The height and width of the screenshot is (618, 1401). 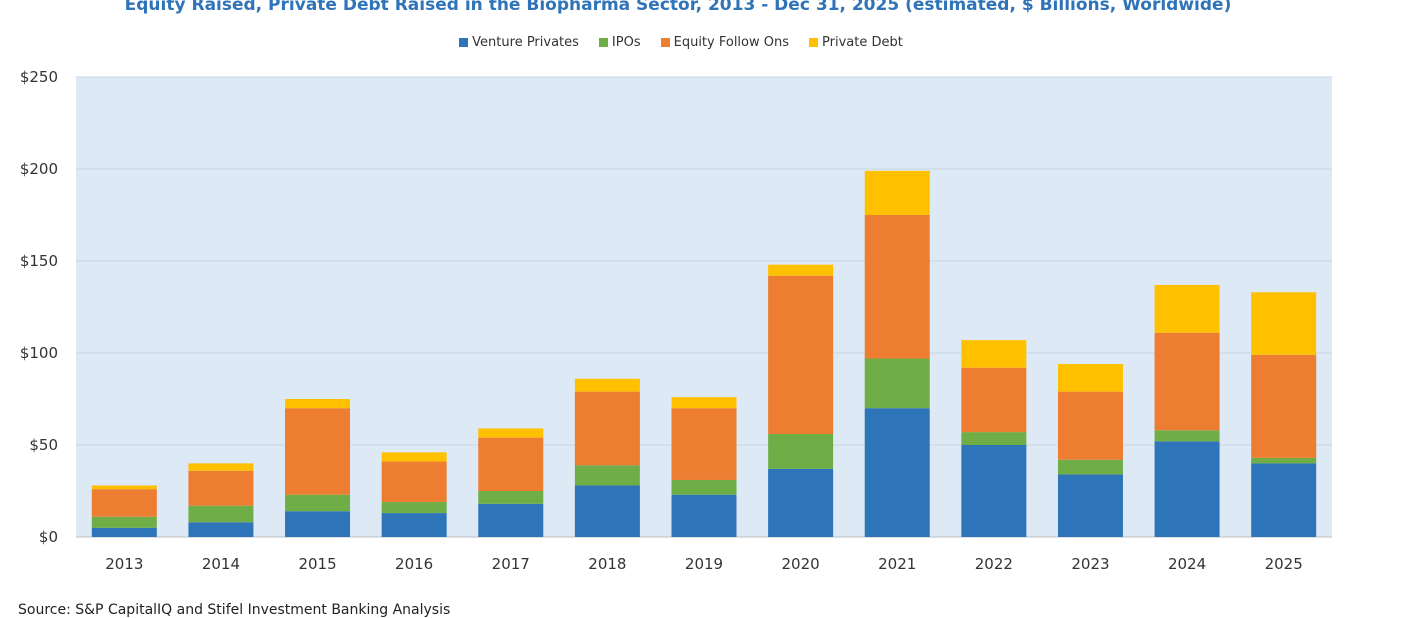 I want to click on y-tick-label: $50, so click(x=43, y=445).